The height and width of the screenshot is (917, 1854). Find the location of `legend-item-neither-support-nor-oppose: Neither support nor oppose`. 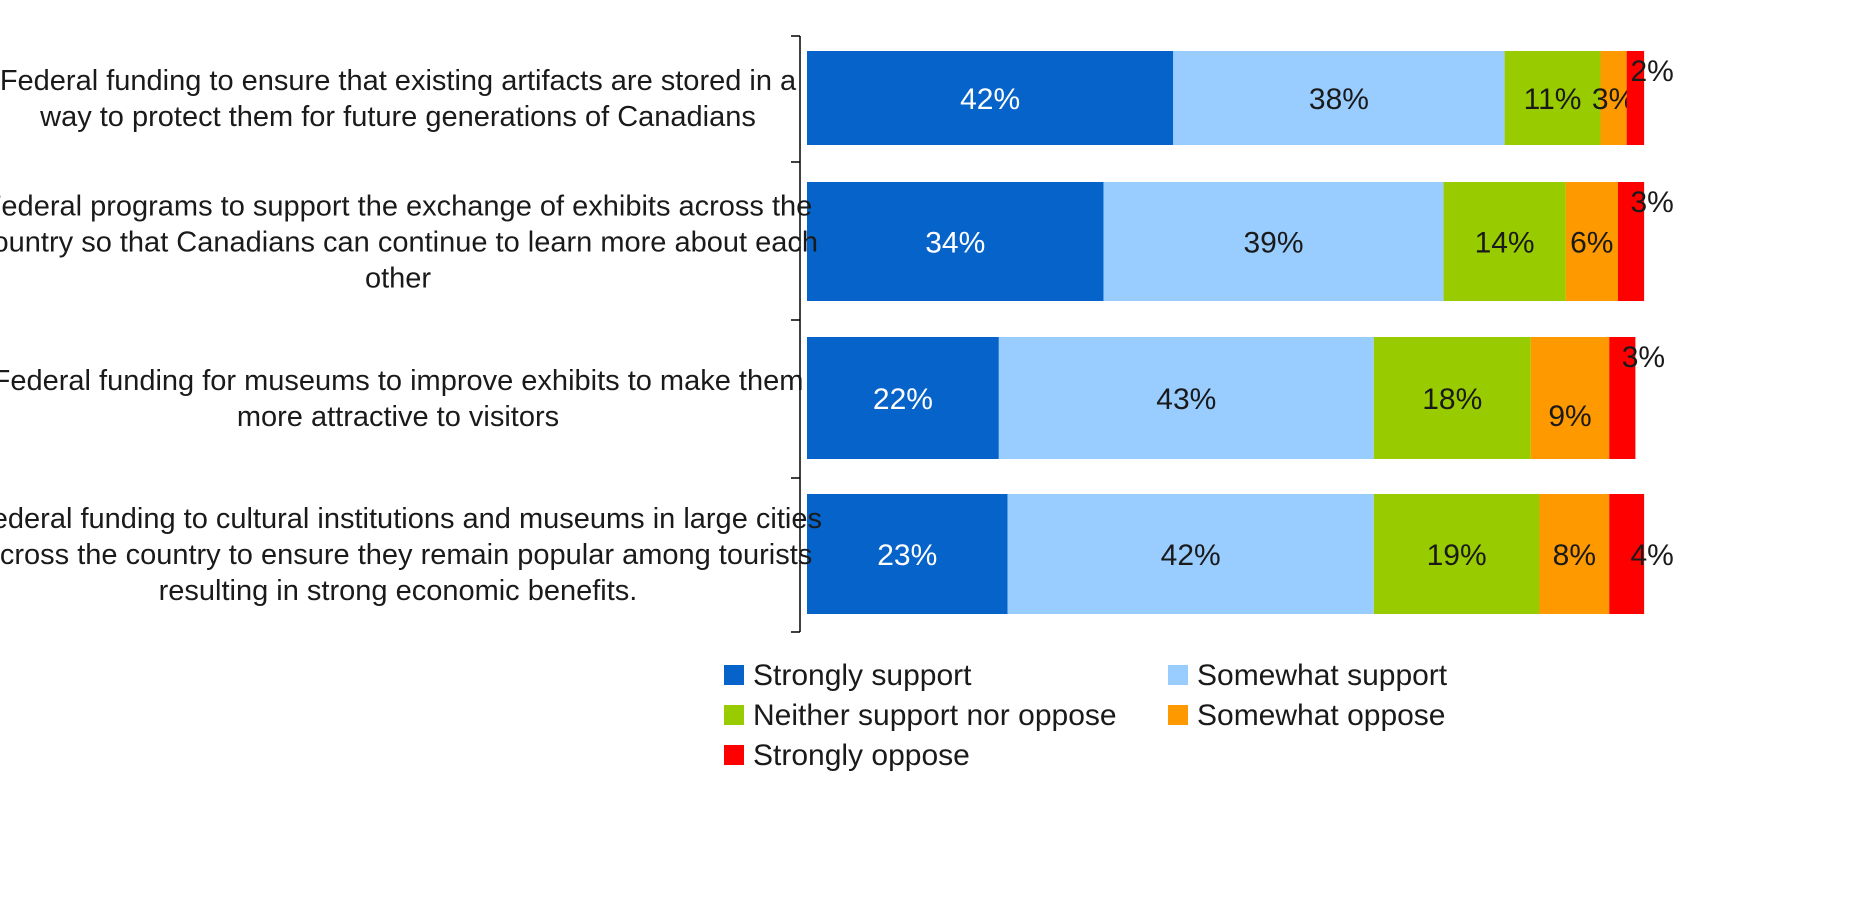

legend-item-neither-support-nor-oppose: Neither support nor oppose is located at coordinates (920, 715).